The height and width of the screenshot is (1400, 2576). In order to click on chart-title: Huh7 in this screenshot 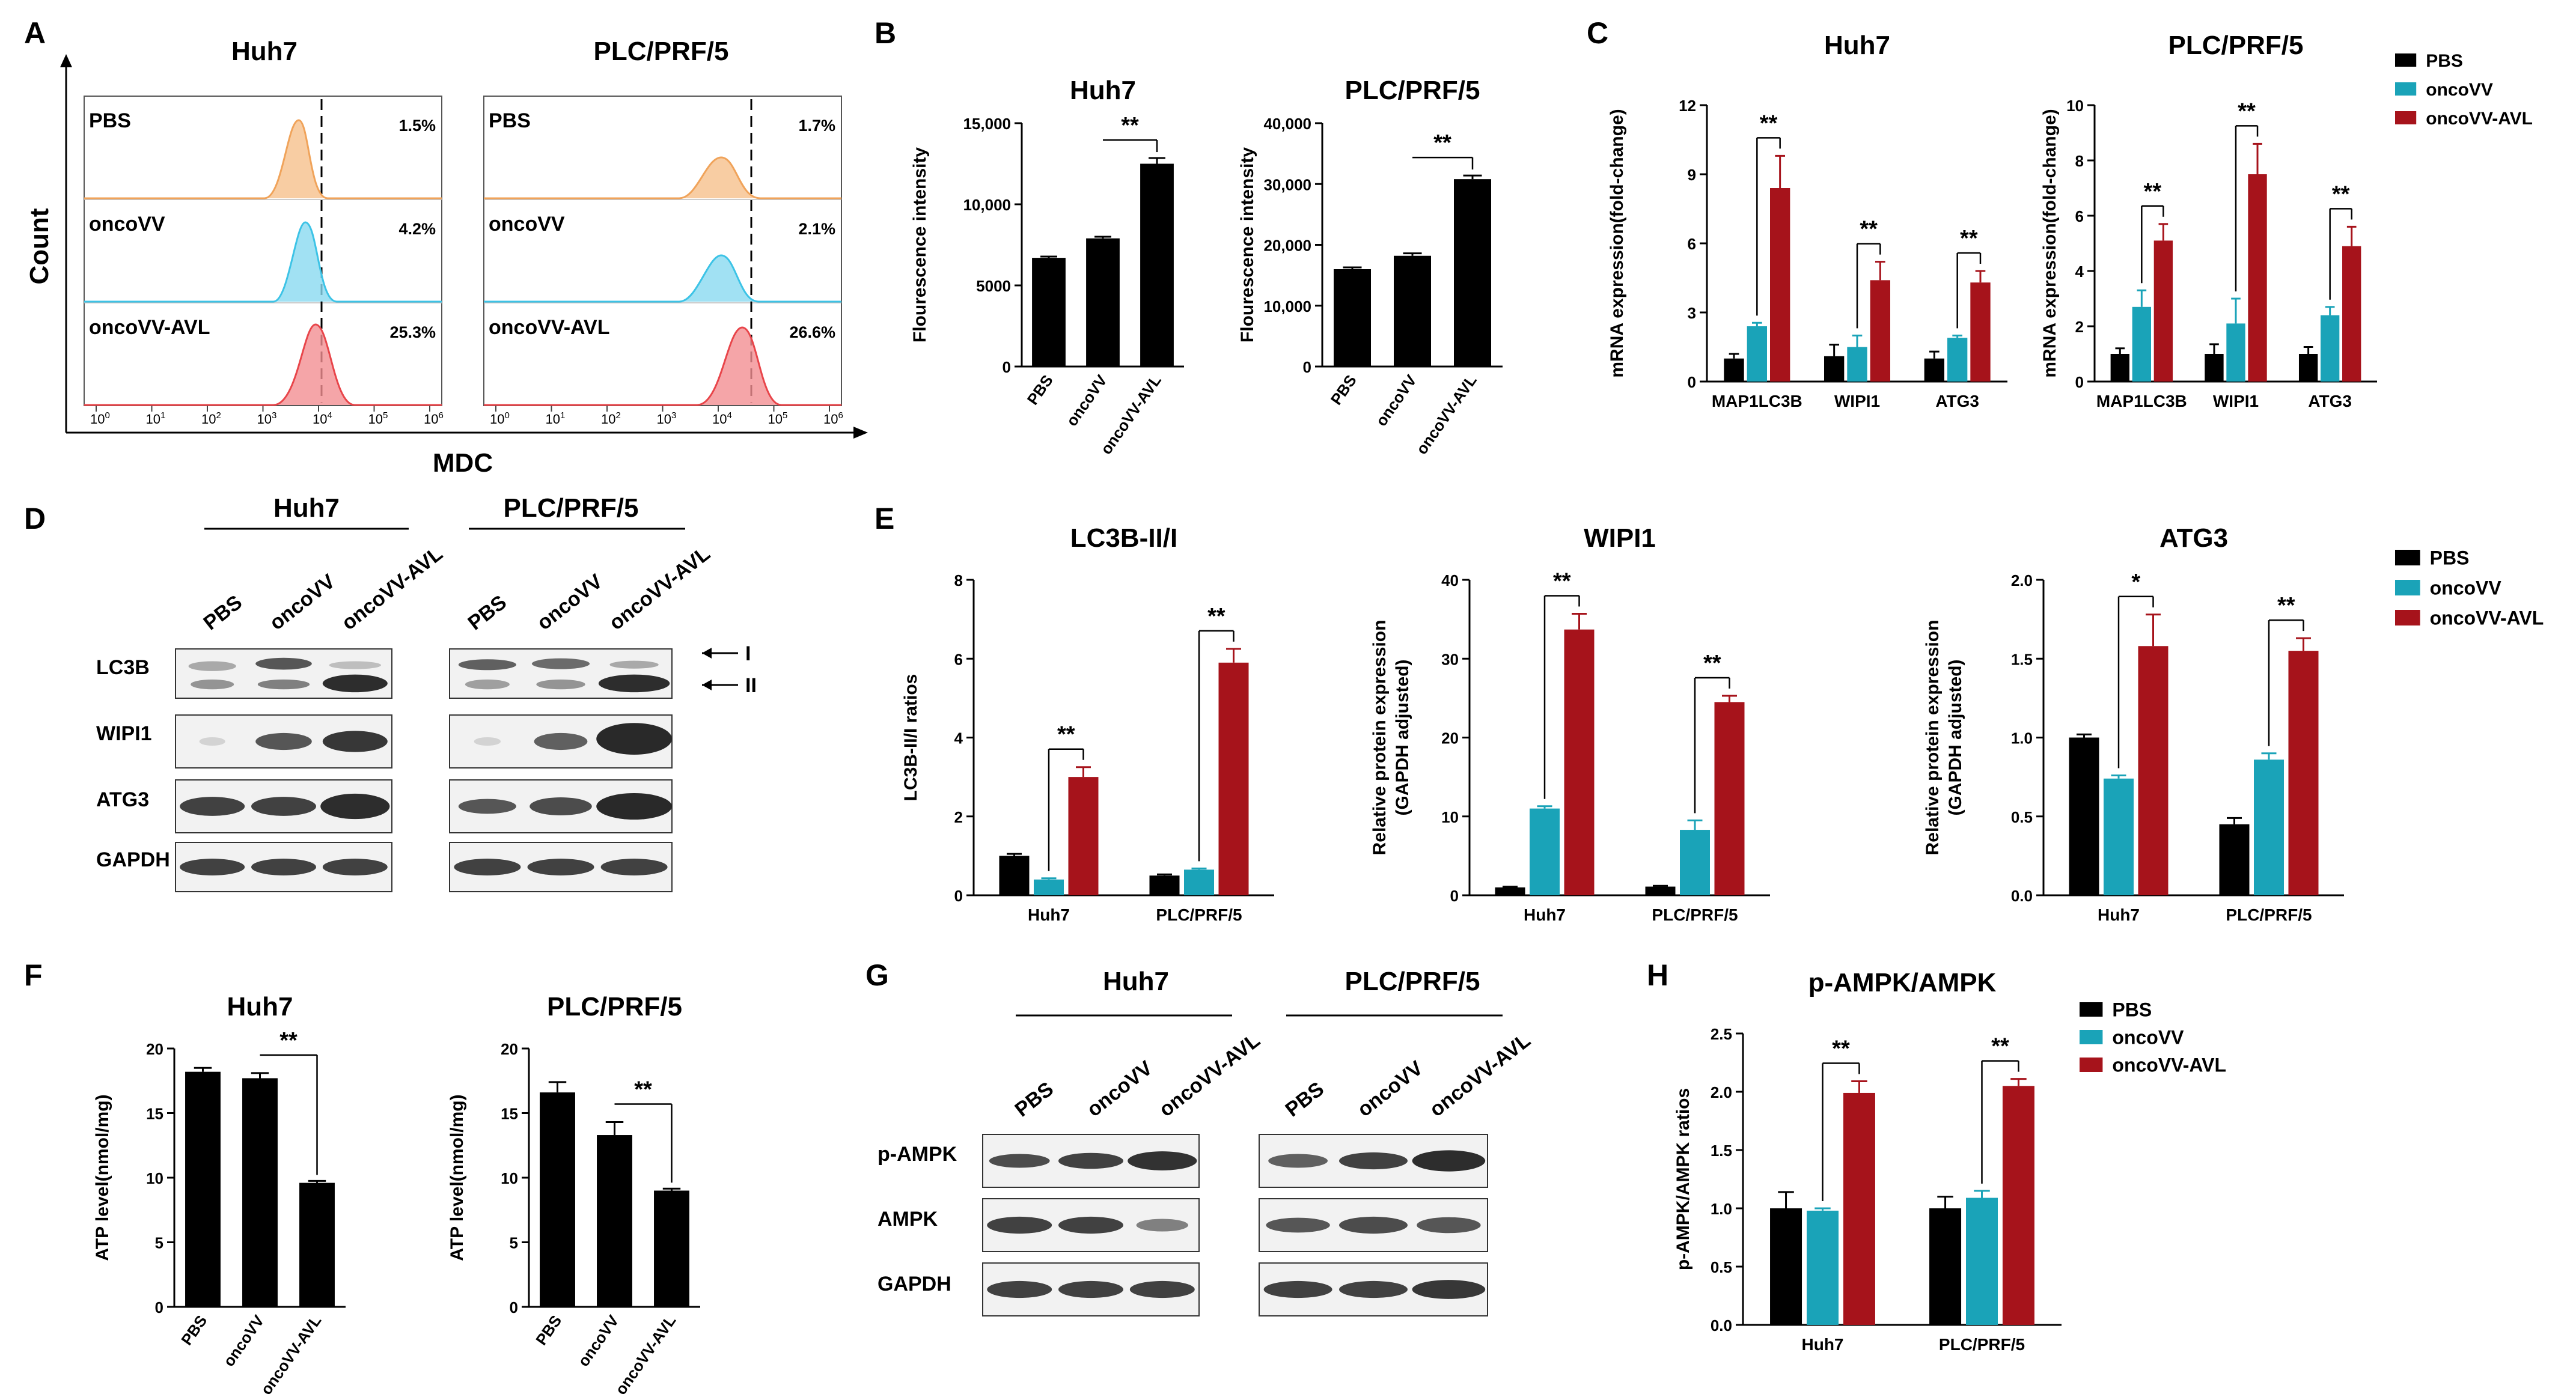, I will do `click(1857, 46)`.